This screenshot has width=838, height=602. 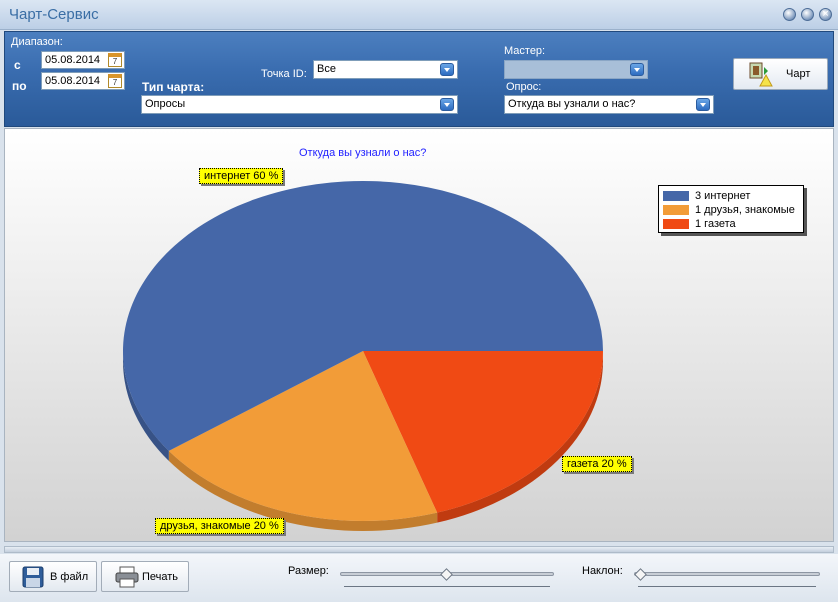 What do you see at coordinates (303, 490) in the screenshot?
I see `pie-side-друзья, знакомые` at bounding box center [303, 490].